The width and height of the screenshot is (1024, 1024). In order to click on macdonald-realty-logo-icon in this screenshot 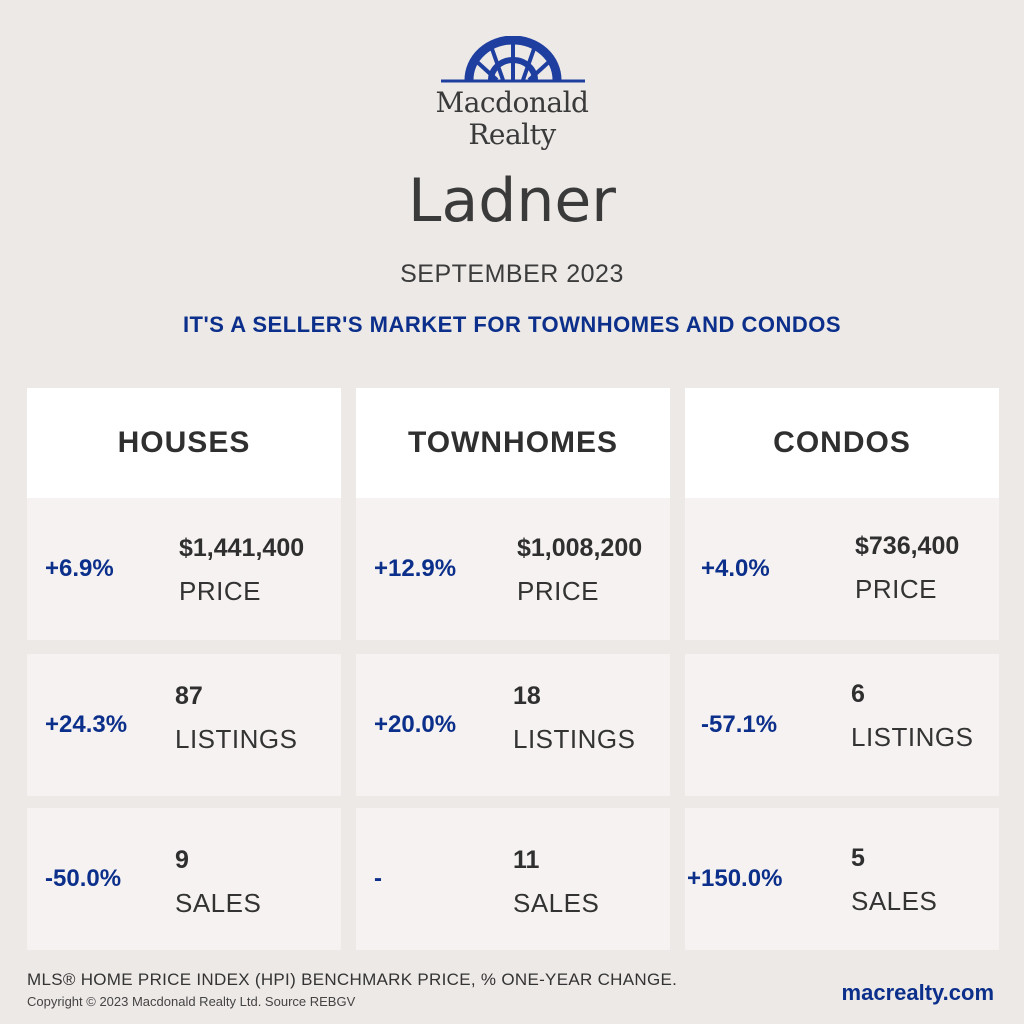, I will do `click(513, 59)`.